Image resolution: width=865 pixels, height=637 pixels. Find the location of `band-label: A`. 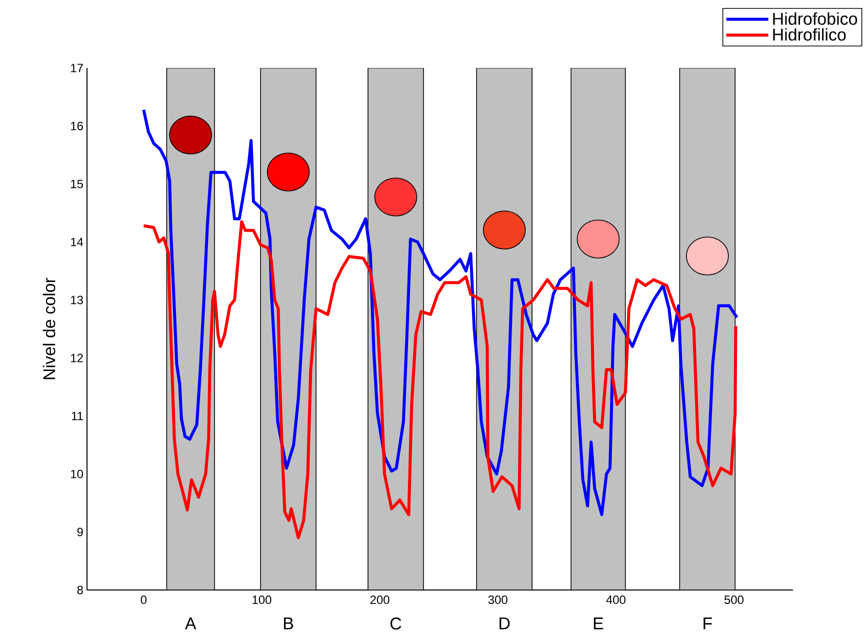

band-label: A is located at coordinates (190, 624).